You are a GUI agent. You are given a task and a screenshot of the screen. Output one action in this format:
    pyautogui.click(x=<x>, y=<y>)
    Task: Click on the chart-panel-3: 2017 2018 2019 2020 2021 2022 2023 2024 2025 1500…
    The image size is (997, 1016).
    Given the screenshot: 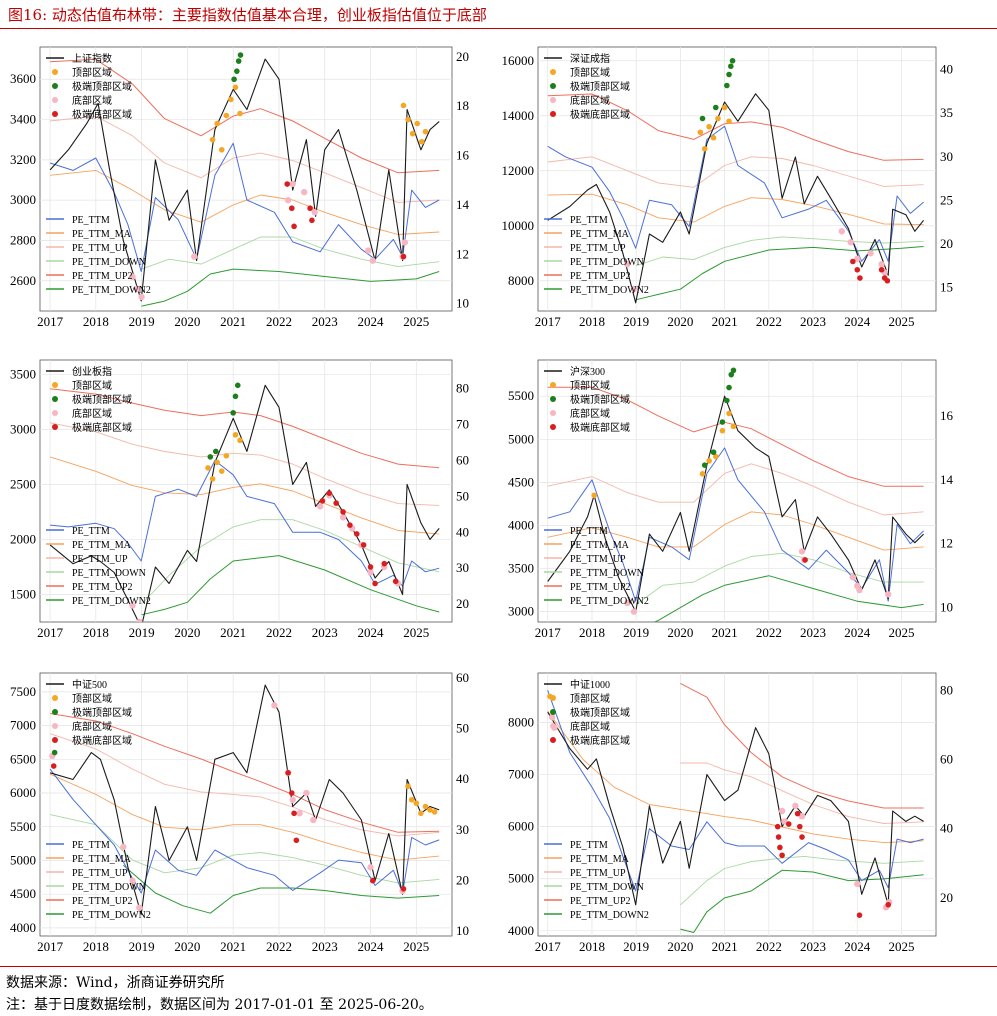 What is the action you would take?
    pyautogui.click(x=239, y=499)
    